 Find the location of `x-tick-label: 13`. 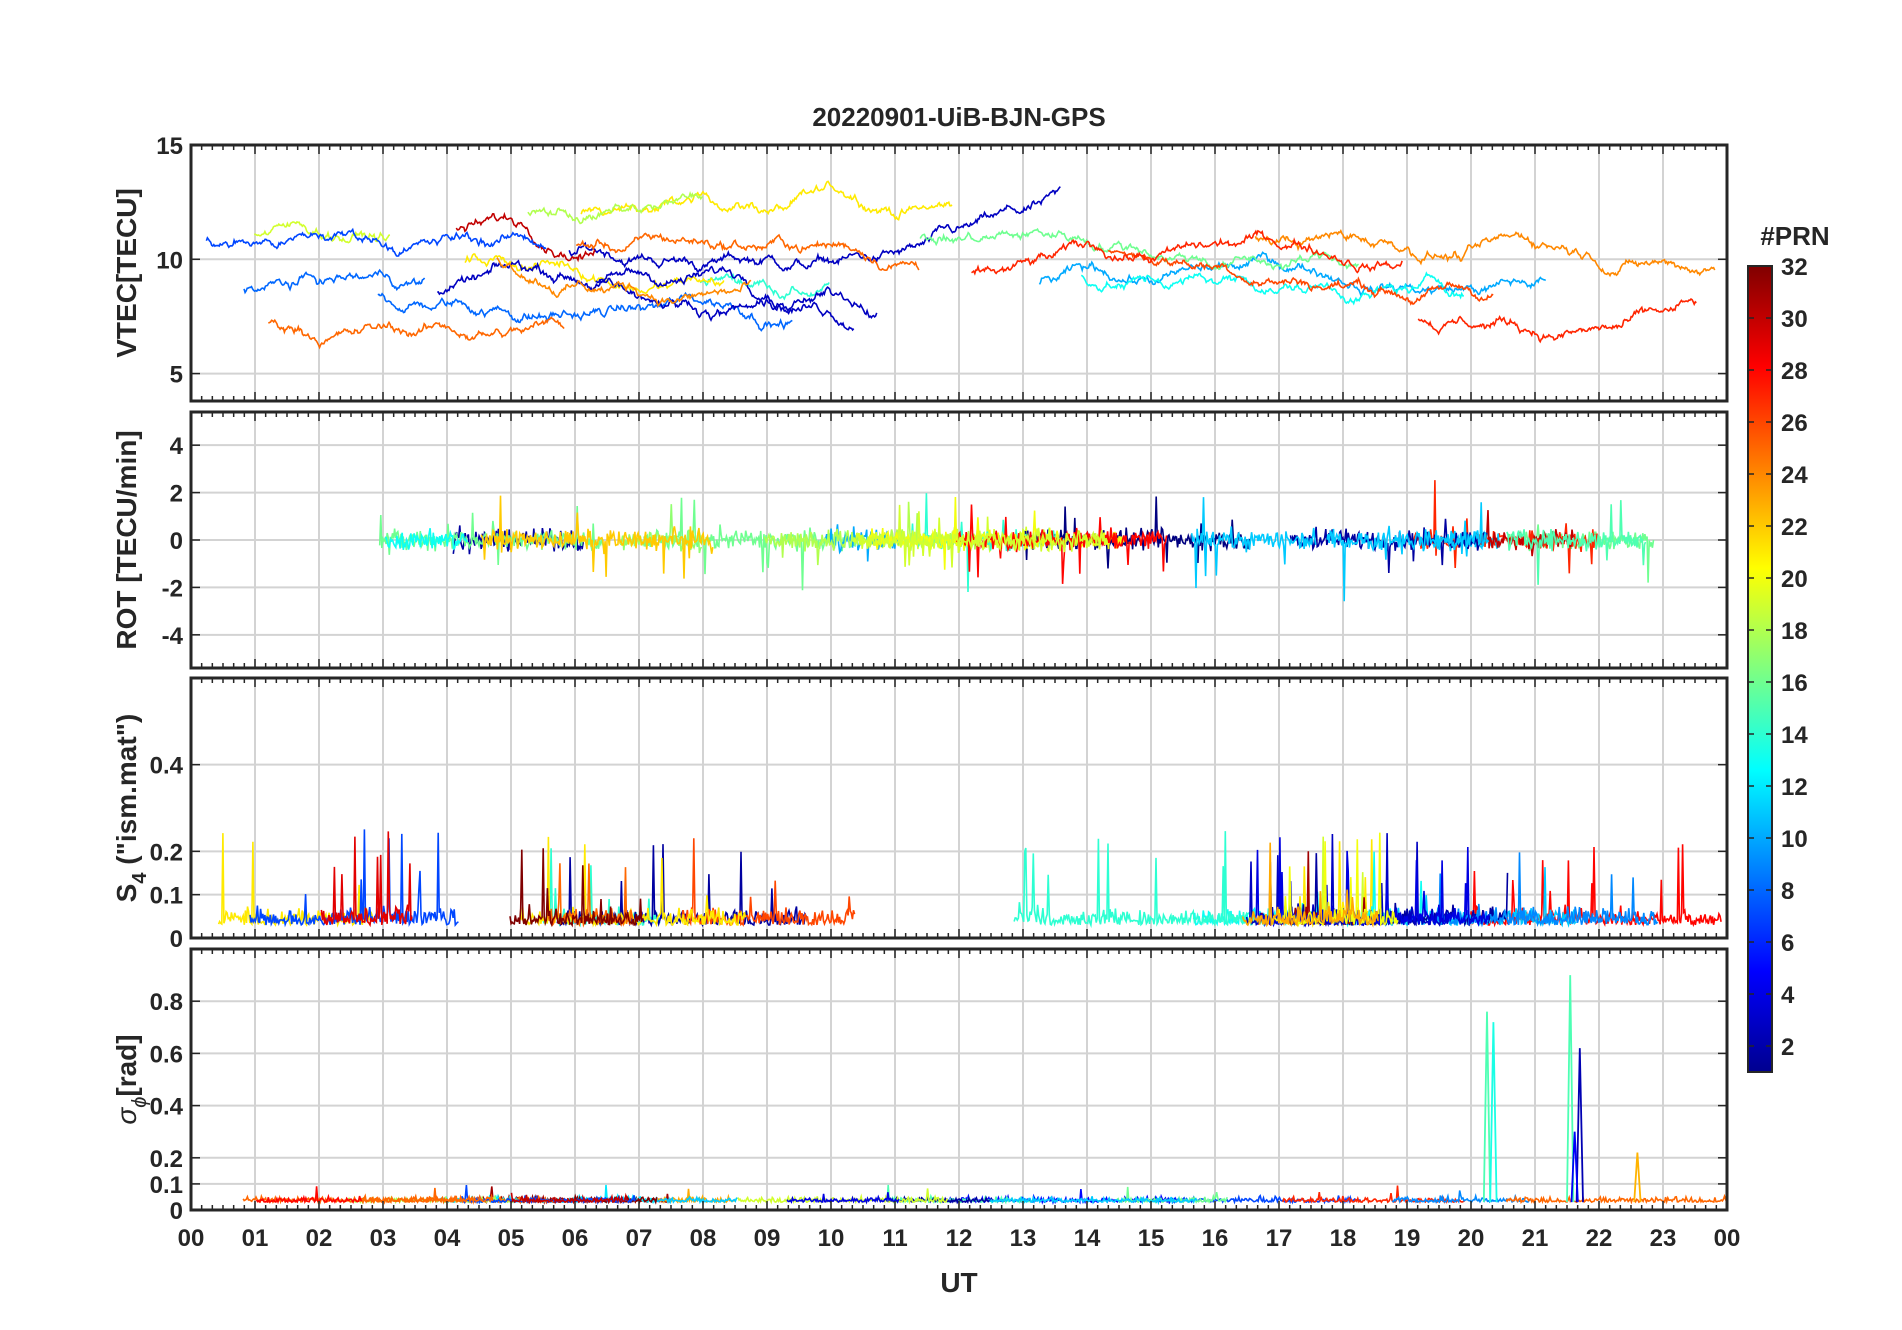

x-tick-label: 13 is located at coordinates (1023, 1238).